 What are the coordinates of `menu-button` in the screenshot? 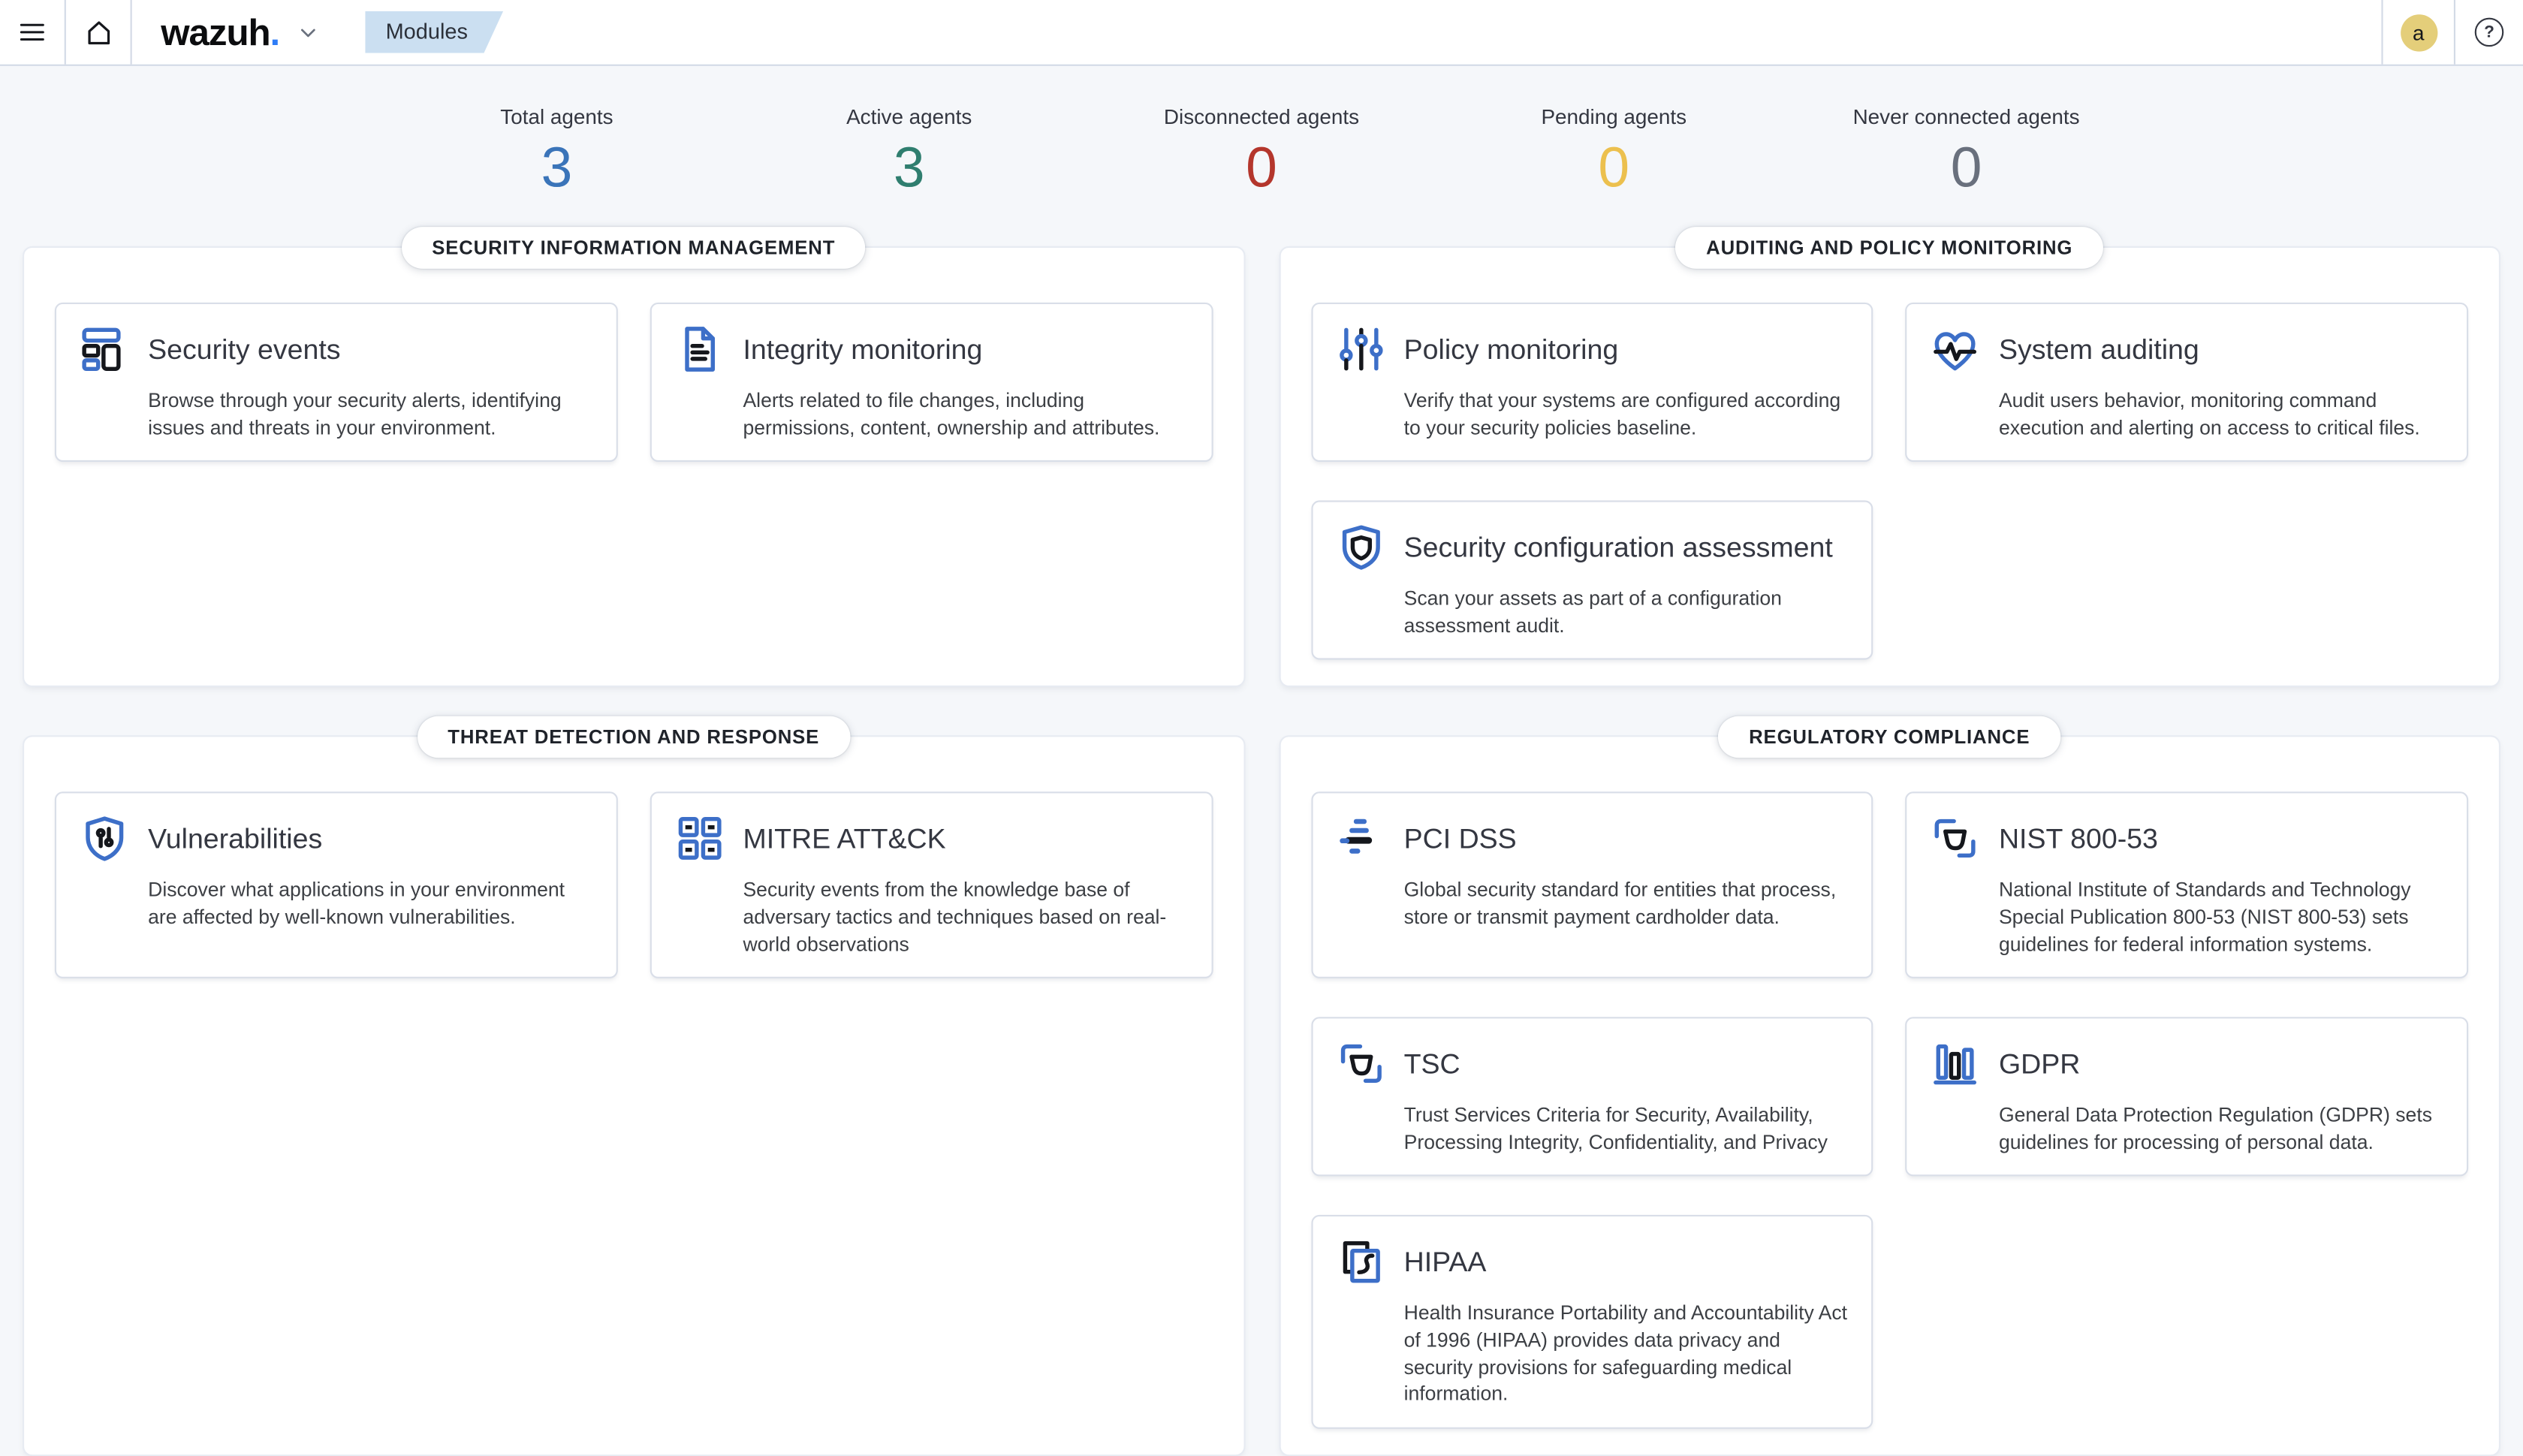 It's located at (32, 32).